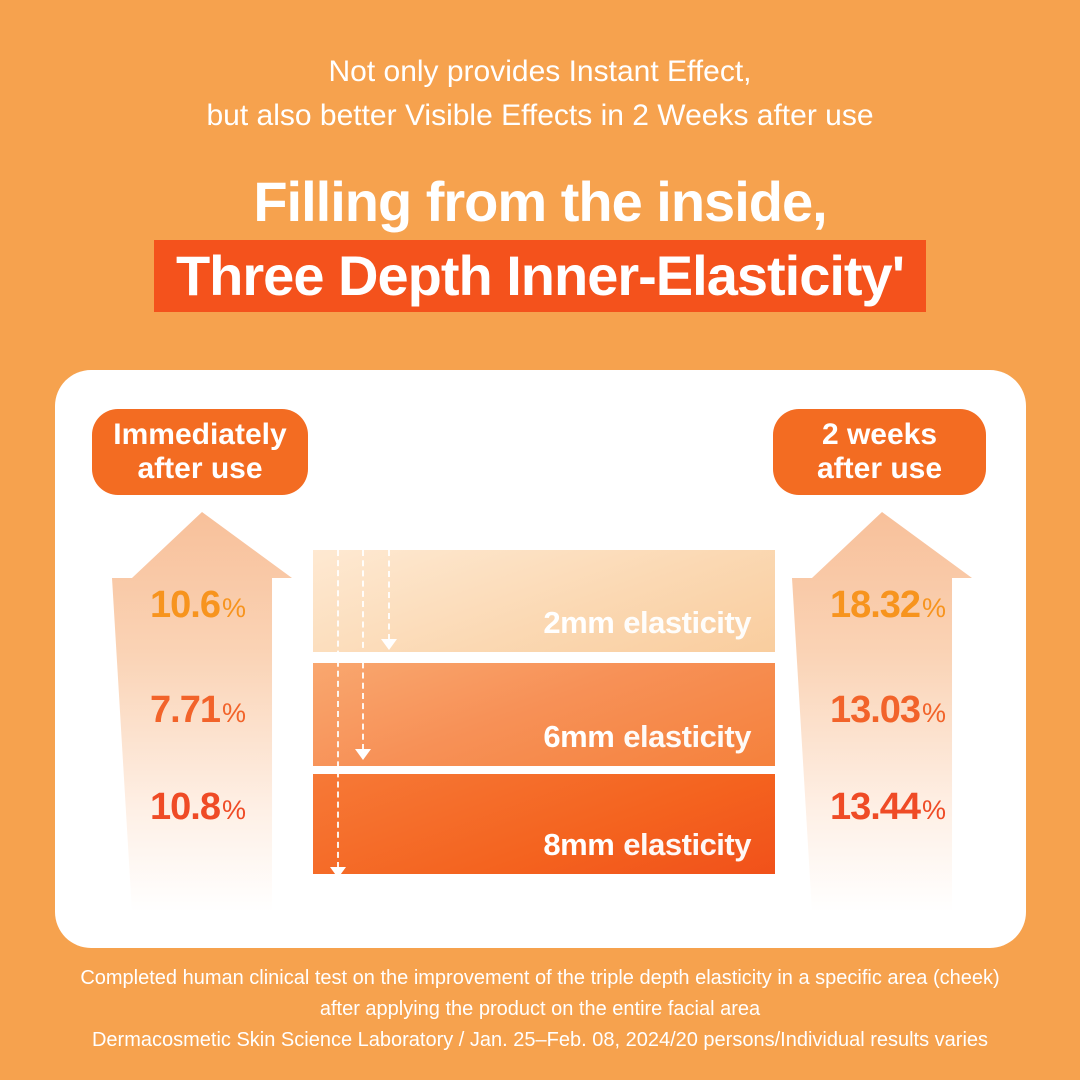 The height and width of the screenshot is (1080, 1080). Describe the element at coordinates (579, 844) in the screenshot. I see `bar-depth: 8mm` at that location.